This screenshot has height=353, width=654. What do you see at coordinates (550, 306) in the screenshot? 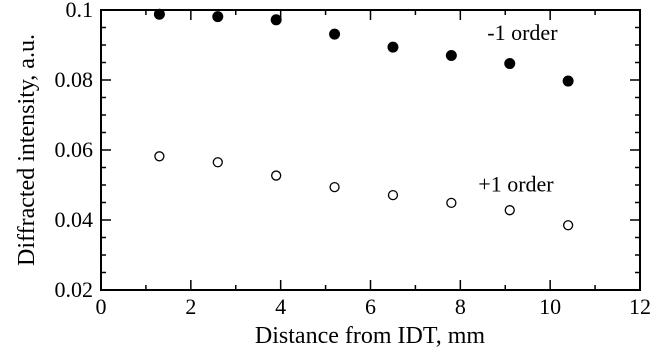
I see `x-tick-label: 10` at bounding box center [550, 306].